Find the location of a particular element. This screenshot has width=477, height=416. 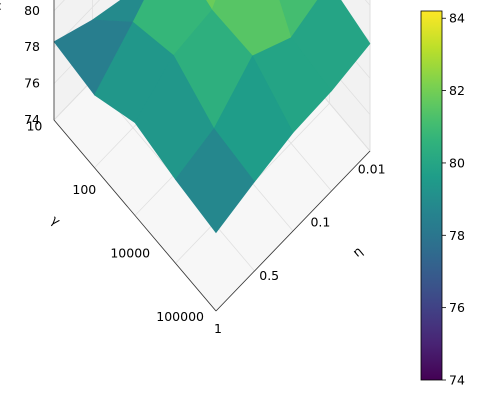

z-tick-label: 78 is located at coordinates (32, 46).